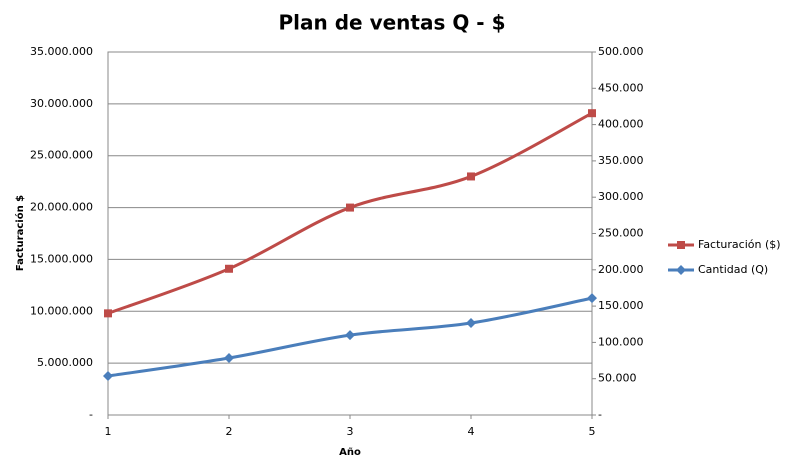 The image size is (785, 471). What do you see at coordinates (61, 103) in the screenshot?
I see `y-tick-label: 30.000.000` at bounding box center [61, 103].